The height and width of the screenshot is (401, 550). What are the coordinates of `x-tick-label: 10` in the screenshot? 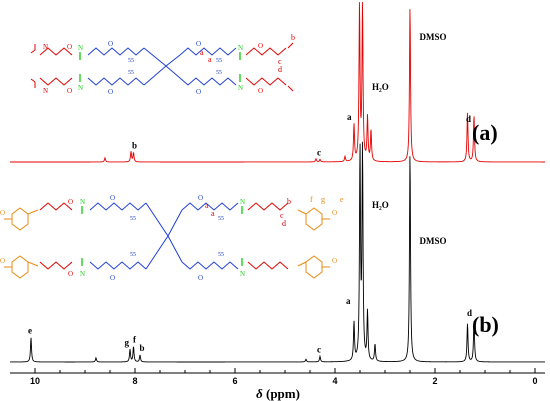 It's located at (35, 381).